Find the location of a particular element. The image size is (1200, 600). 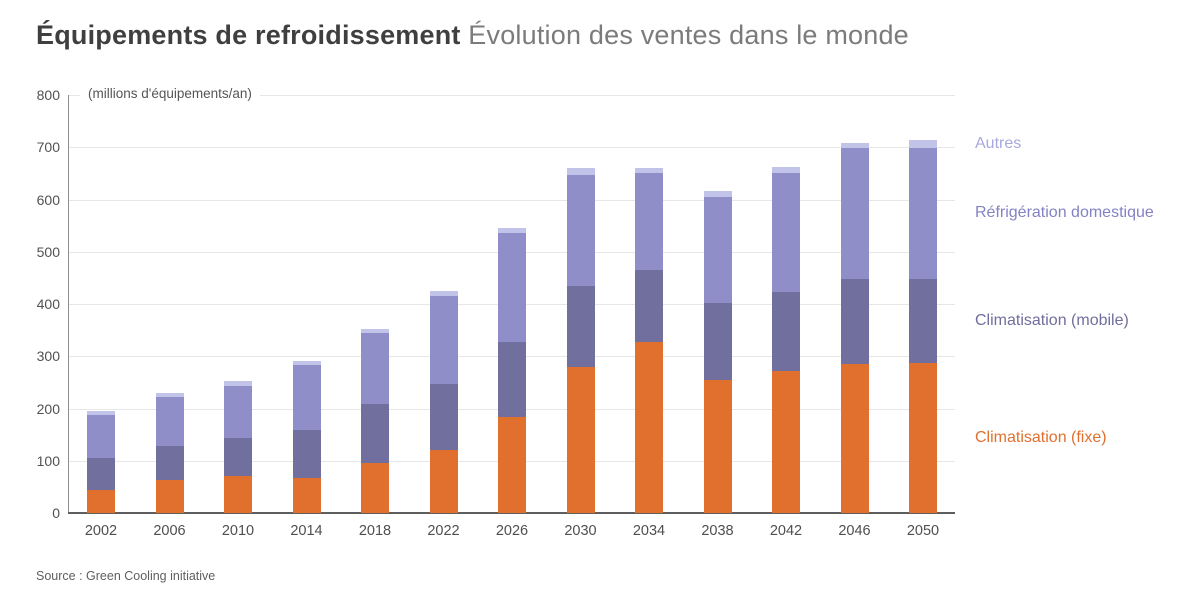

gridline-y600 is located at coordinates (511, 200).